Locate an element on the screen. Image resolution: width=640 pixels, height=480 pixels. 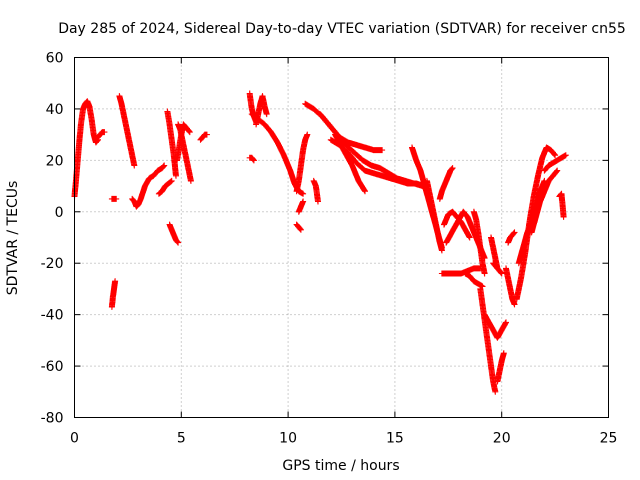
x-tick-label: 20 is located at coordinates (502, 439).